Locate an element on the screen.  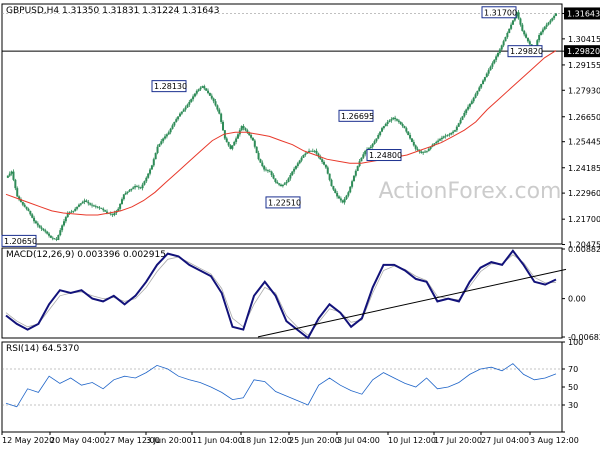
rsi-title: RSI(14) 64.5370 is located at coordinates (42, 349).